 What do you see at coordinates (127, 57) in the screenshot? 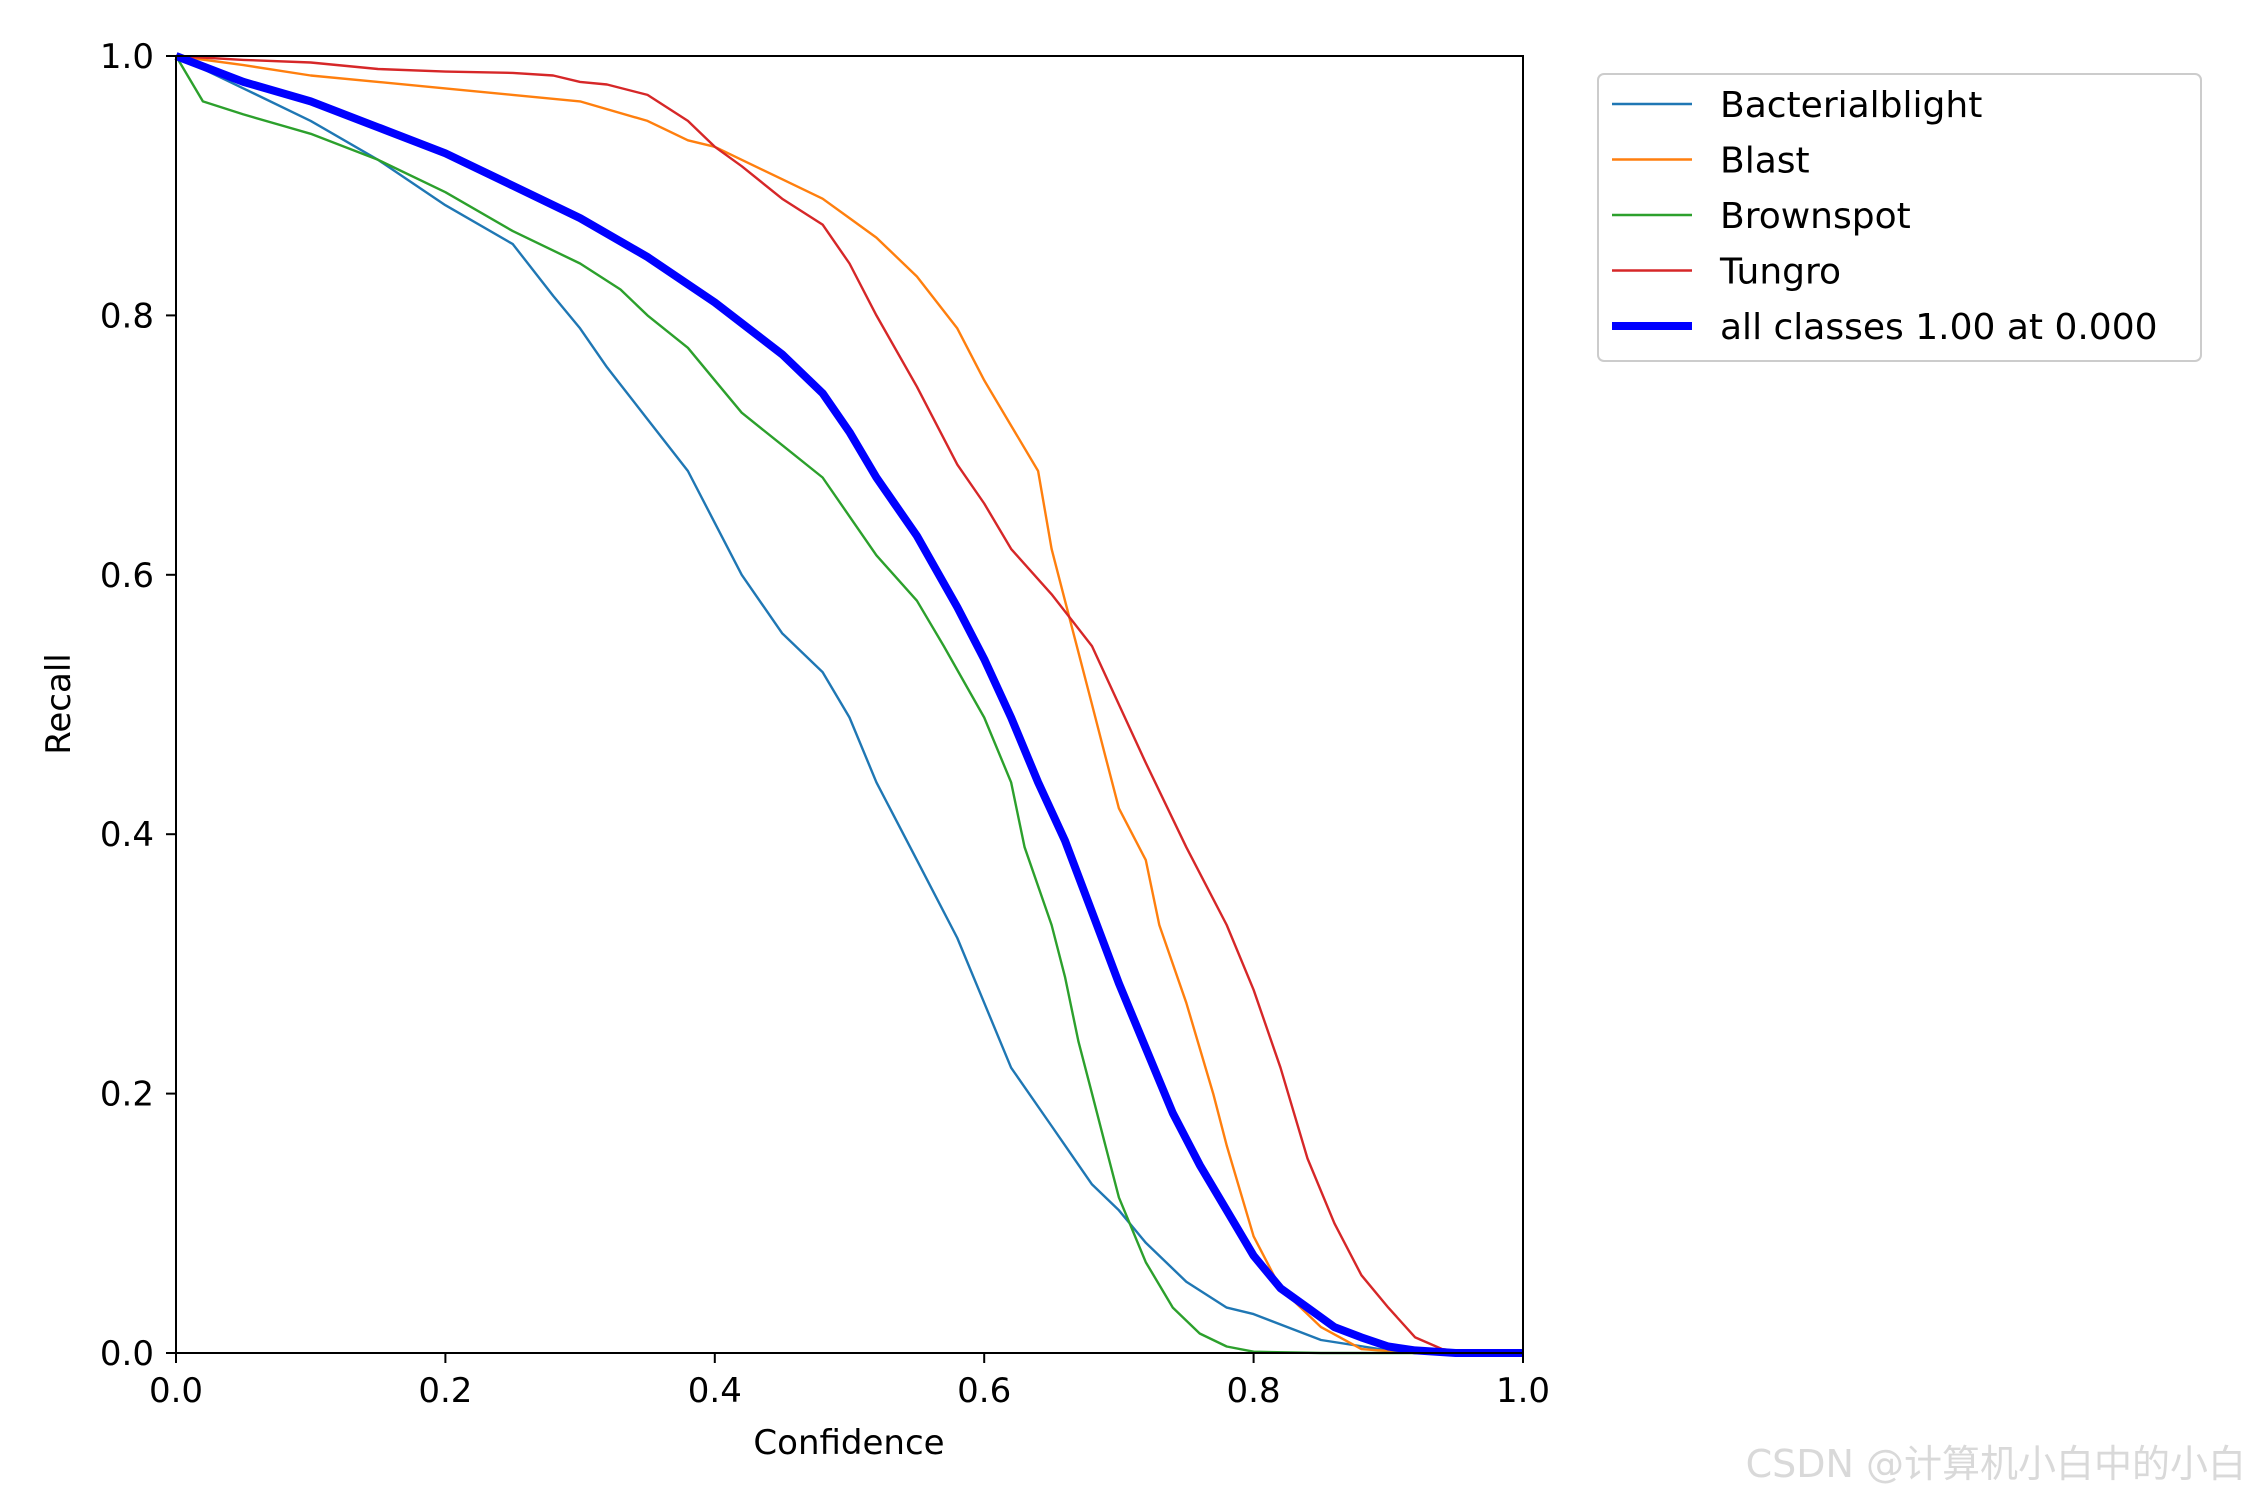
I see `y-tick-label-5: 1.0` at bounding box center [127, 57].